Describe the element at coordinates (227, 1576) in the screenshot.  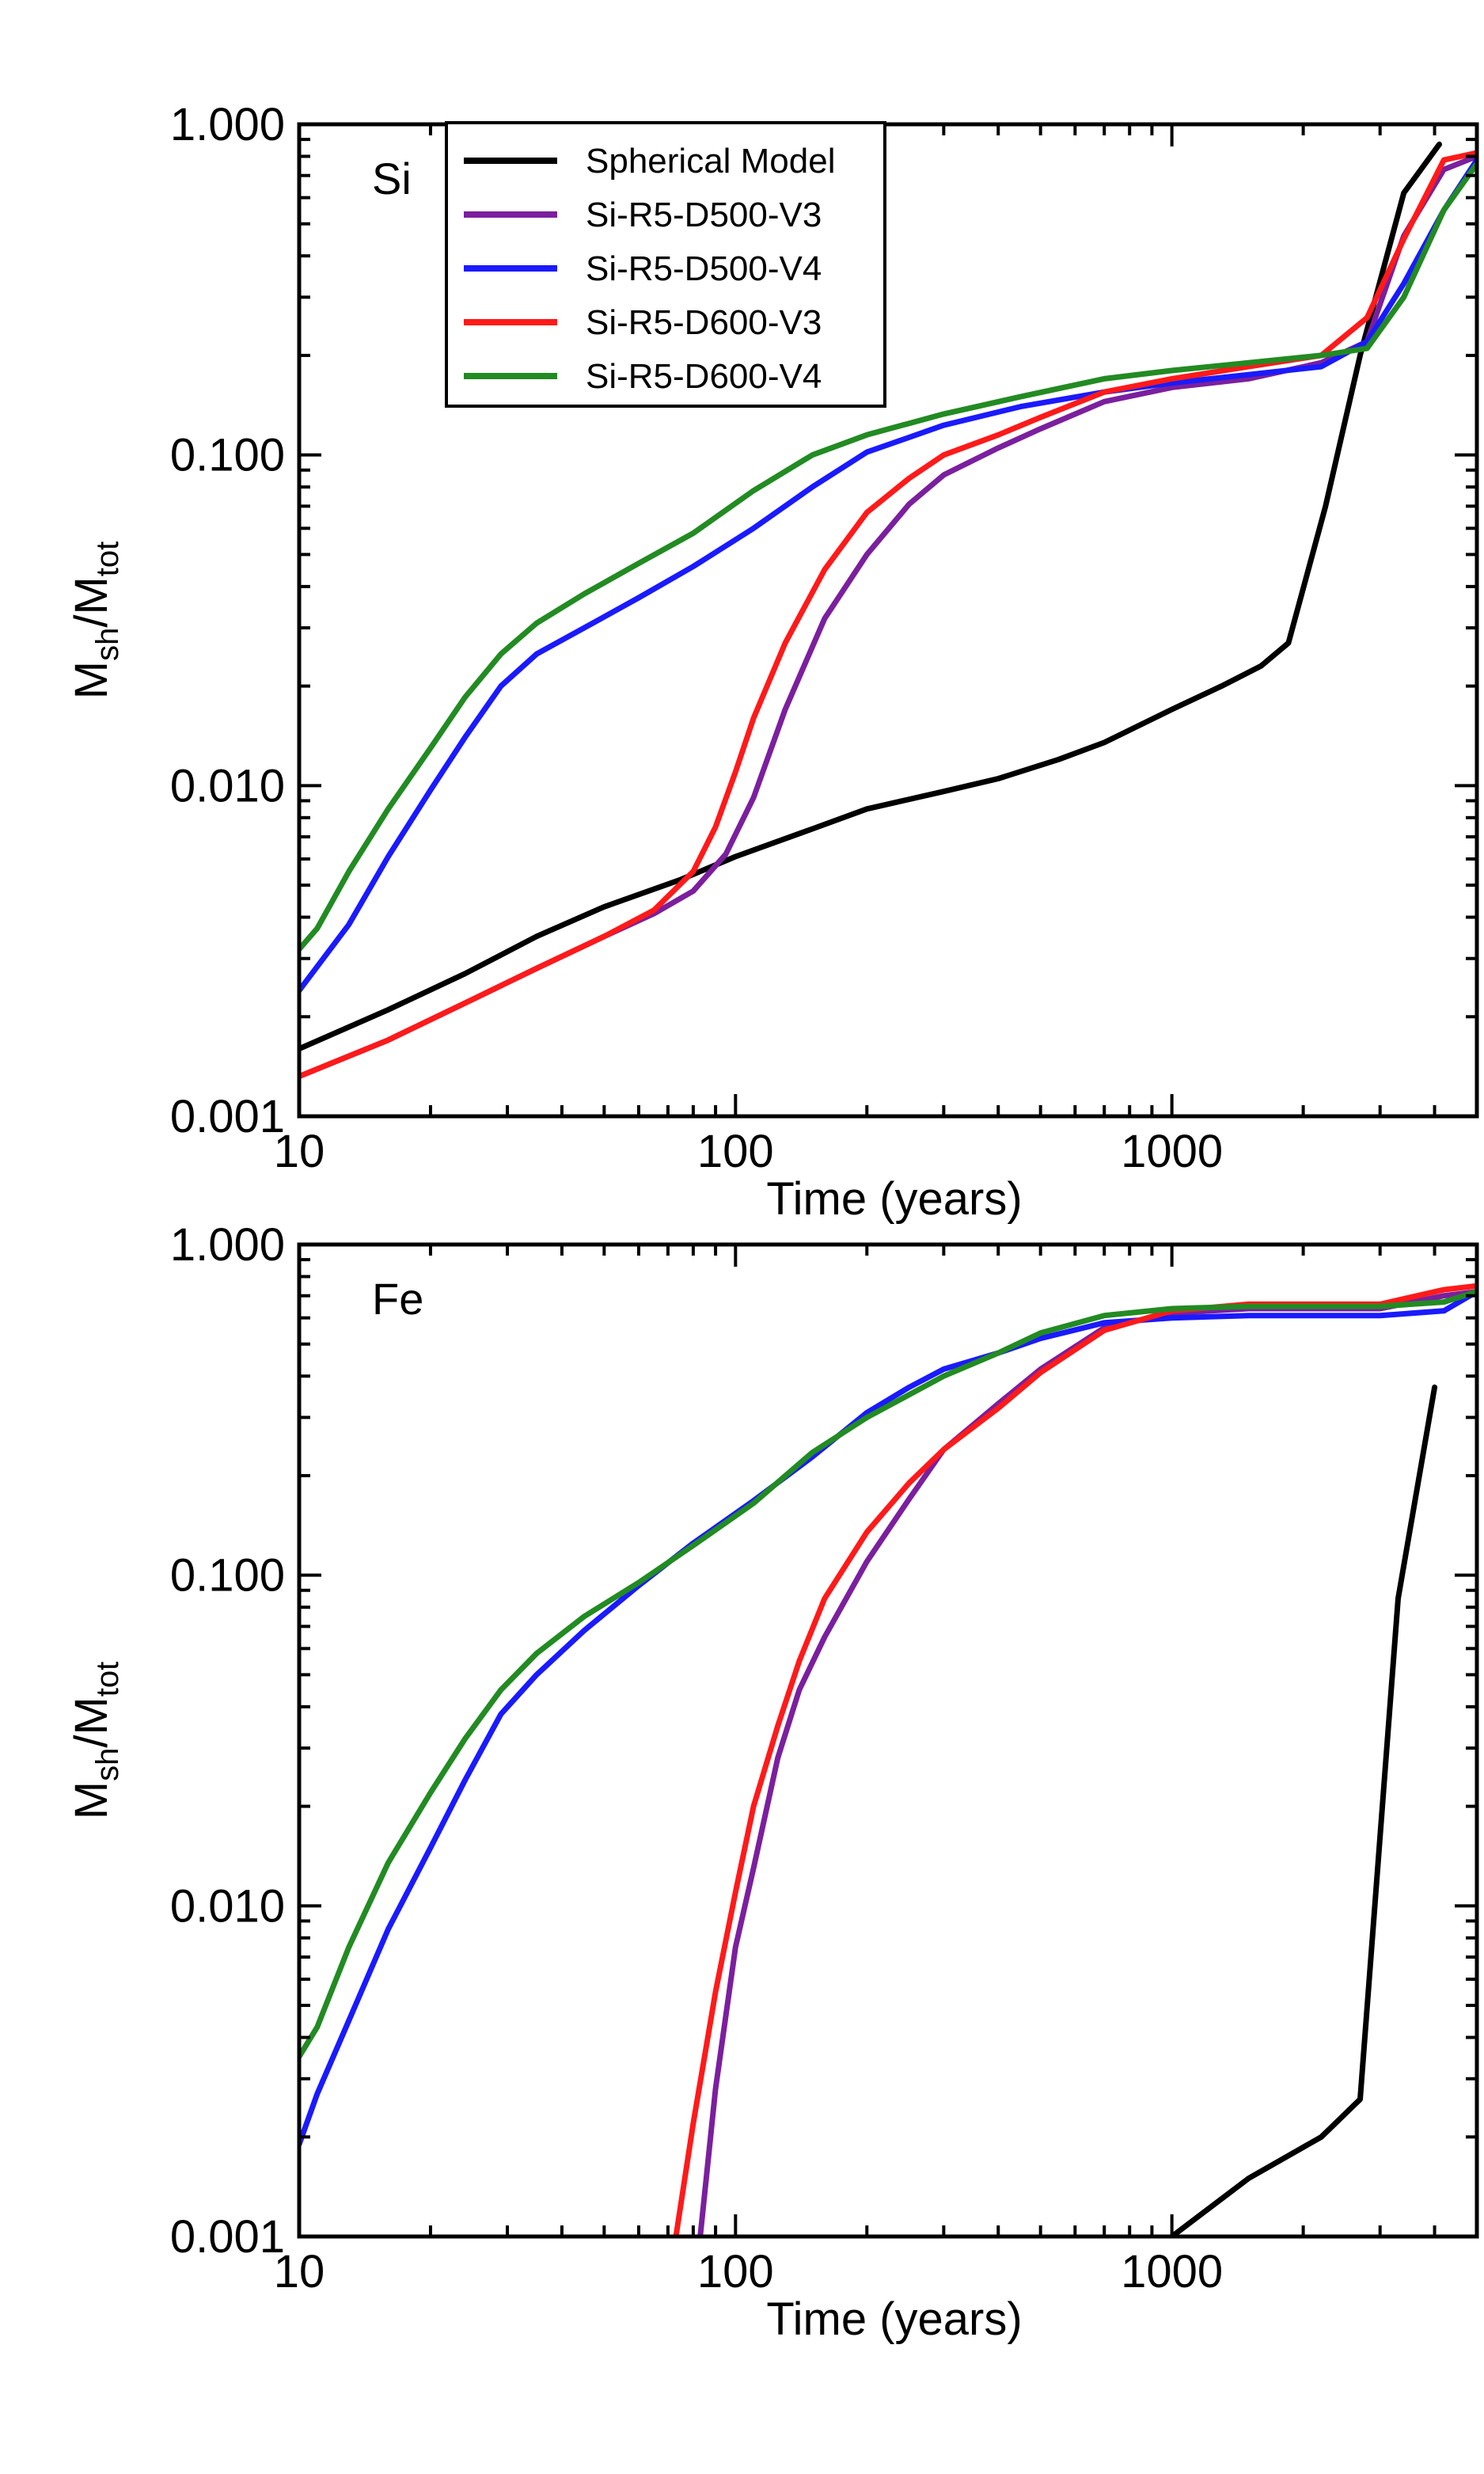
I see `fe-y-tick-label: 0.100` at that location.